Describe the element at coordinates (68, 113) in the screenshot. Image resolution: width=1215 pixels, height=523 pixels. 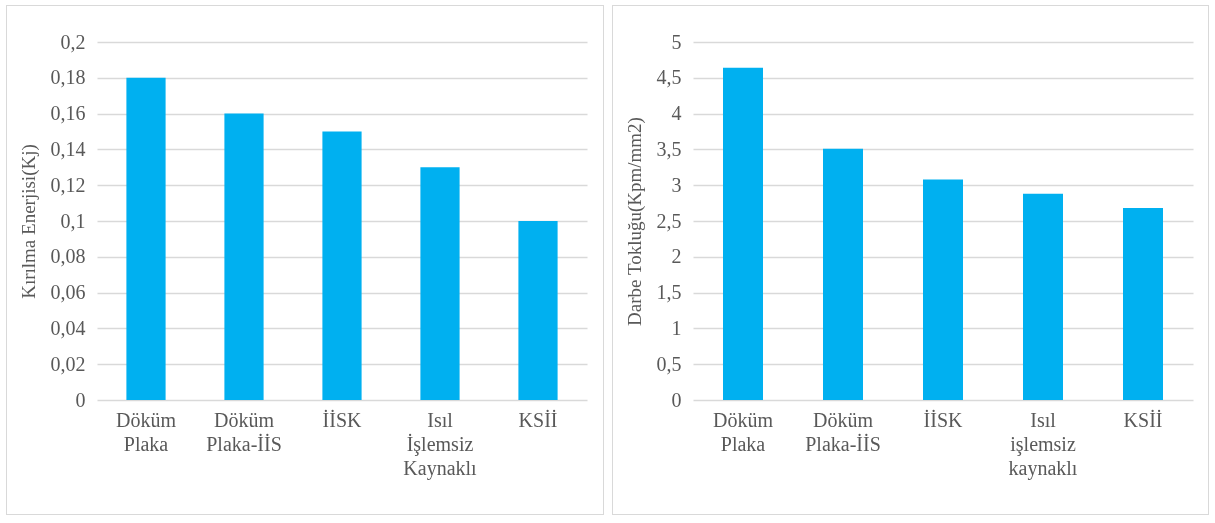
I see `y-tick-label: 0,16` at that location.